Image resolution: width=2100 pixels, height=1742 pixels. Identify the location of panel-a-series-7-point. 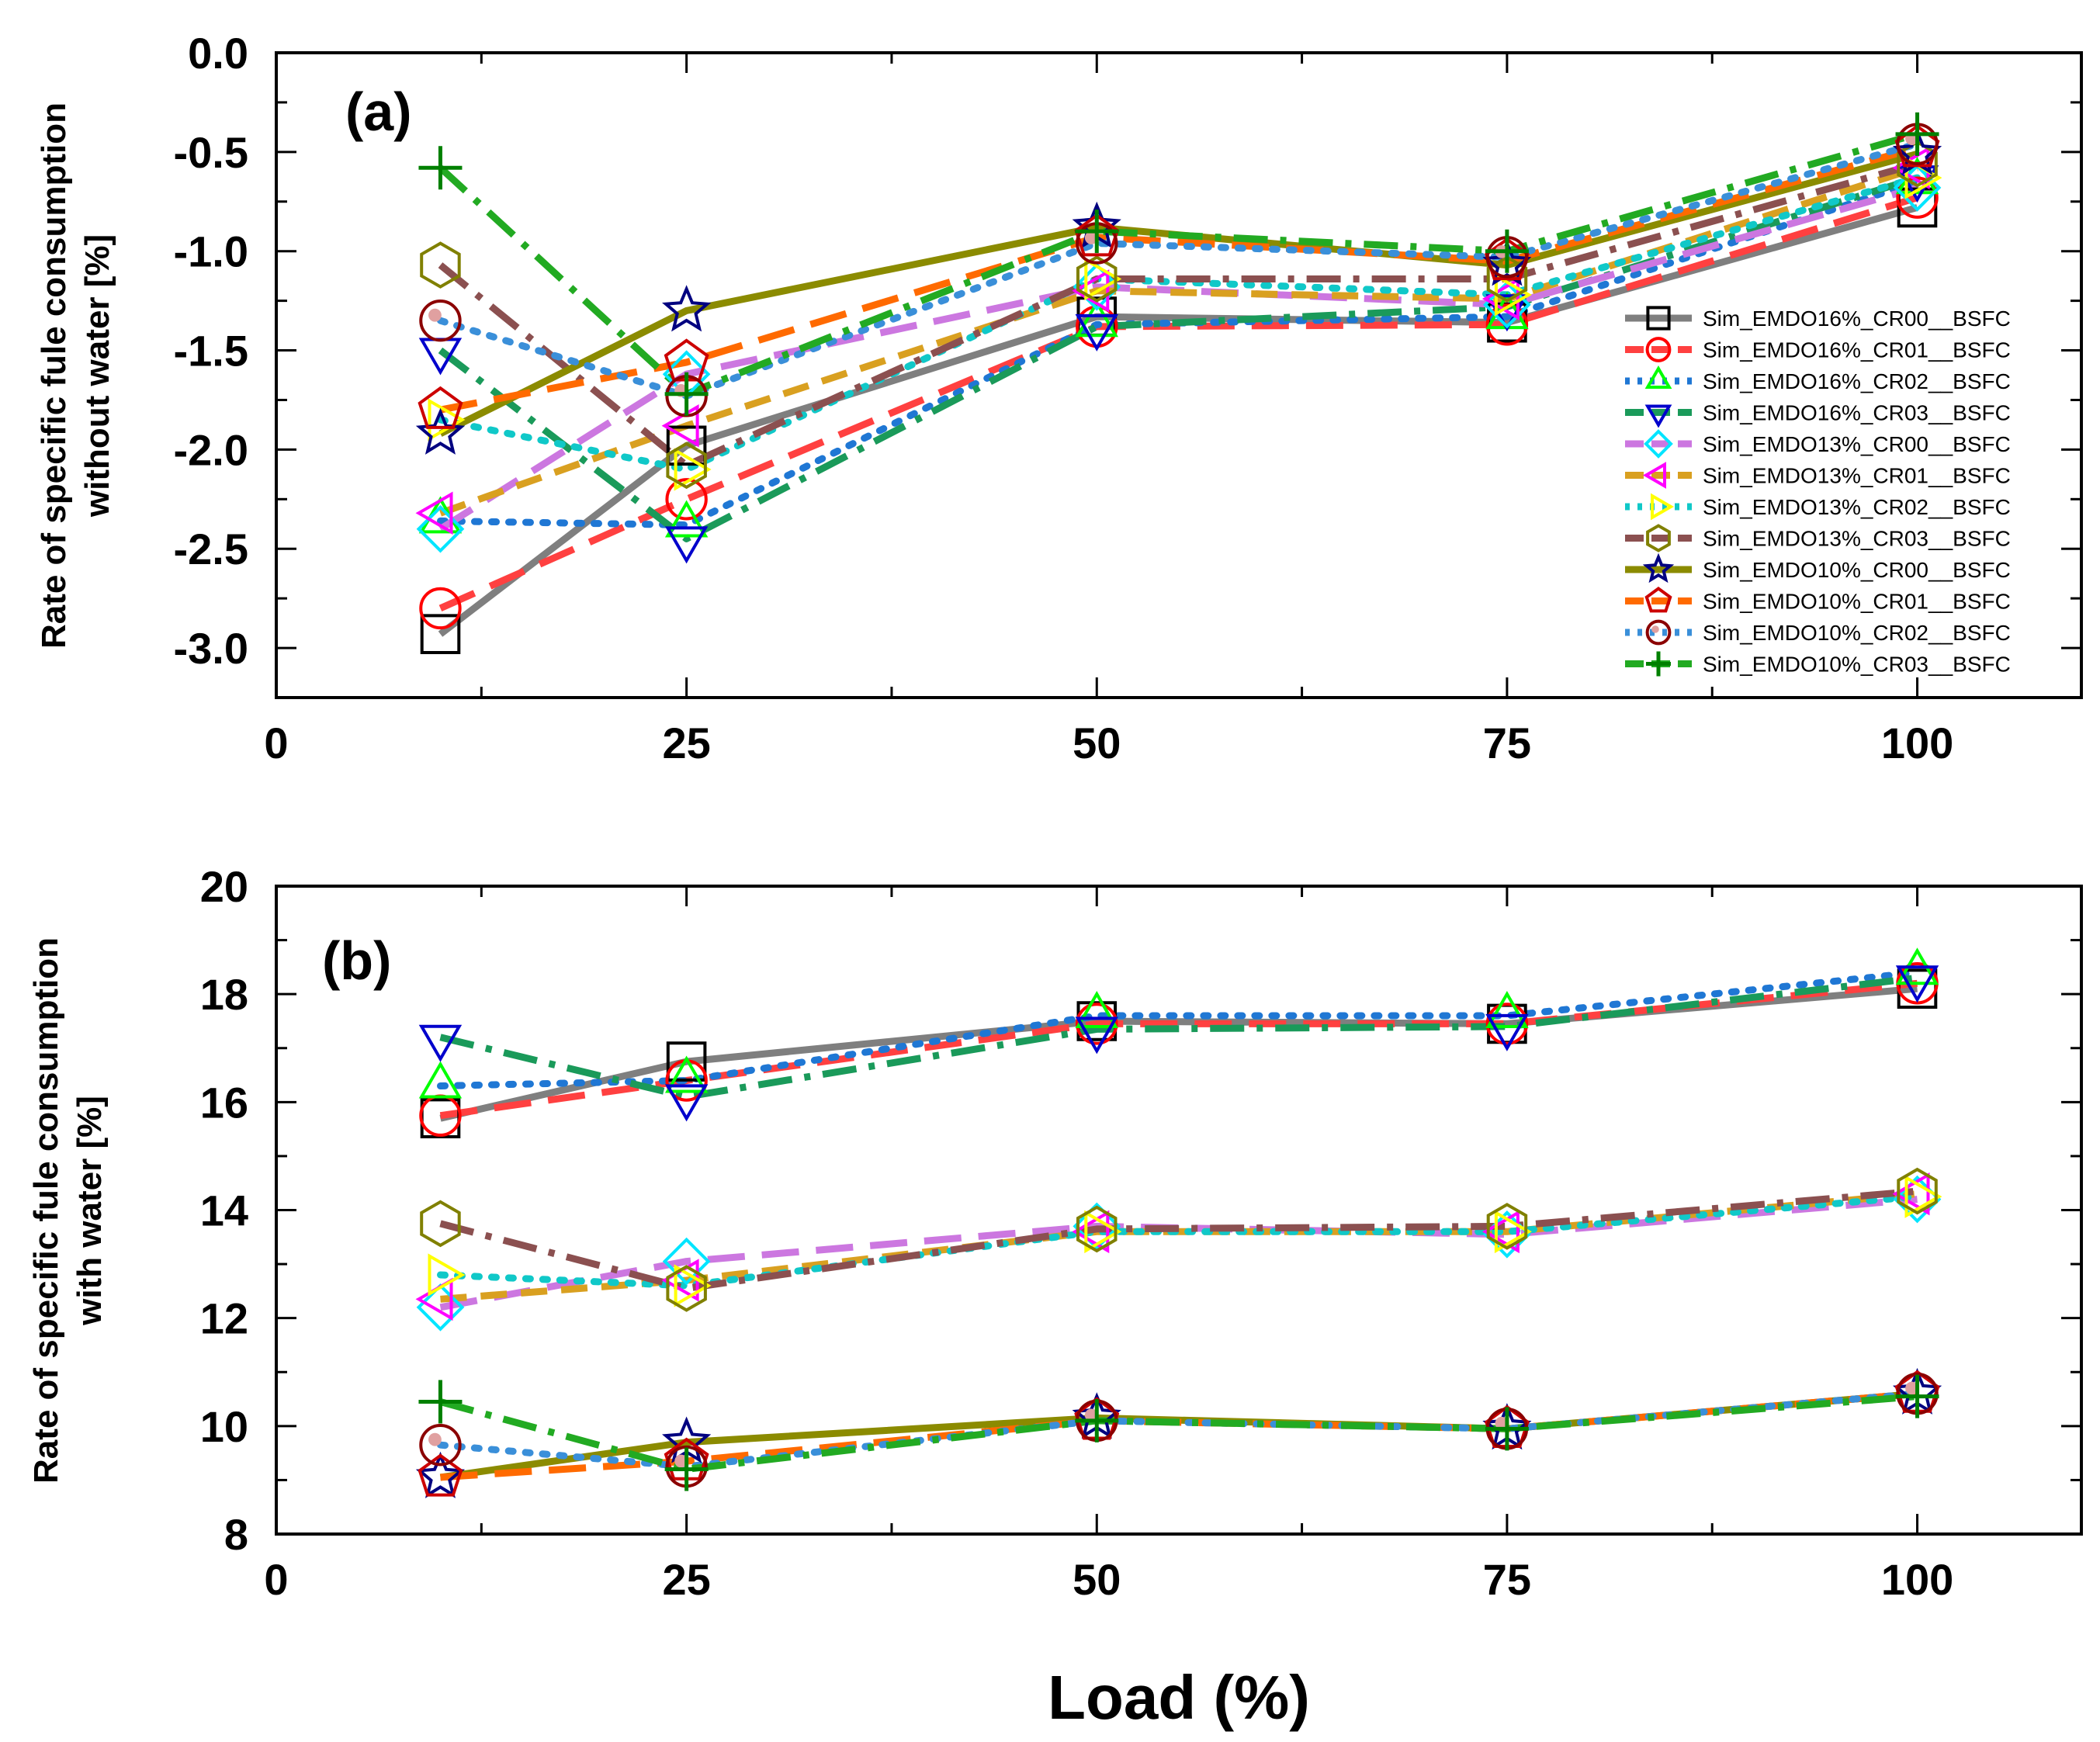
(447, 420).